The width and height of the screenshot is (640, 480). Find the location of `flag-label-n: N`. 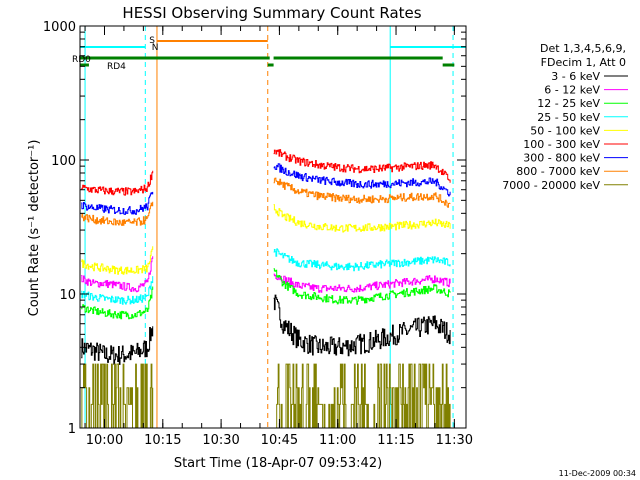

flag-label-n: N is located at coordinates (155, 48).